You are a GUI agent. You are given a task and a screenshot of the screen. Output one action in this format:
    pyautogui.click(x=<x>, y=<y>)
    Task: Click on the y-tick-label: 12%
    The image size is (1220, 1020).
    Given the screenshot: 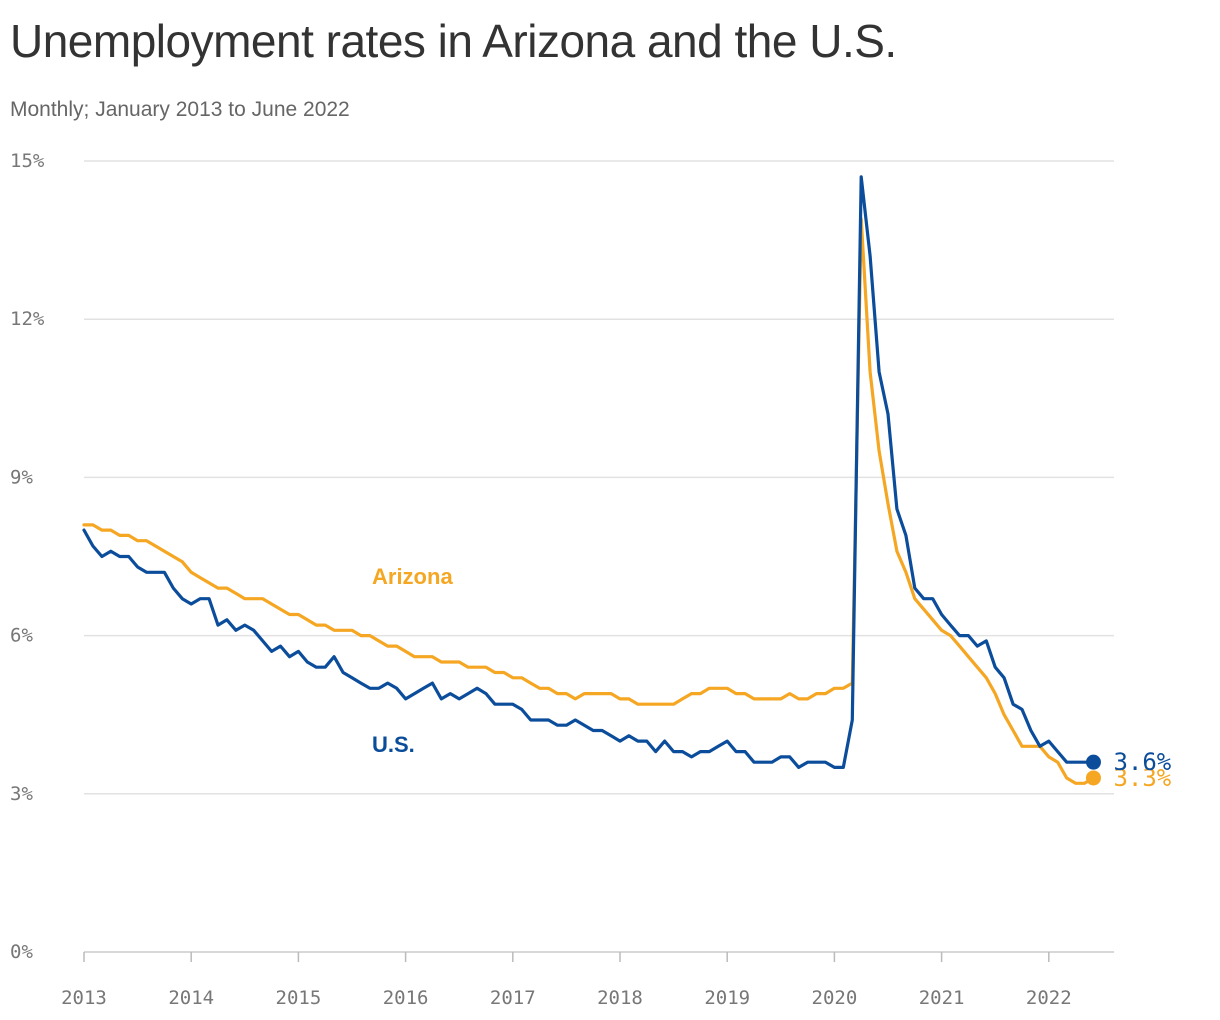 What is the action you would take?
    pyautogui.click(x=27, y=319)
    